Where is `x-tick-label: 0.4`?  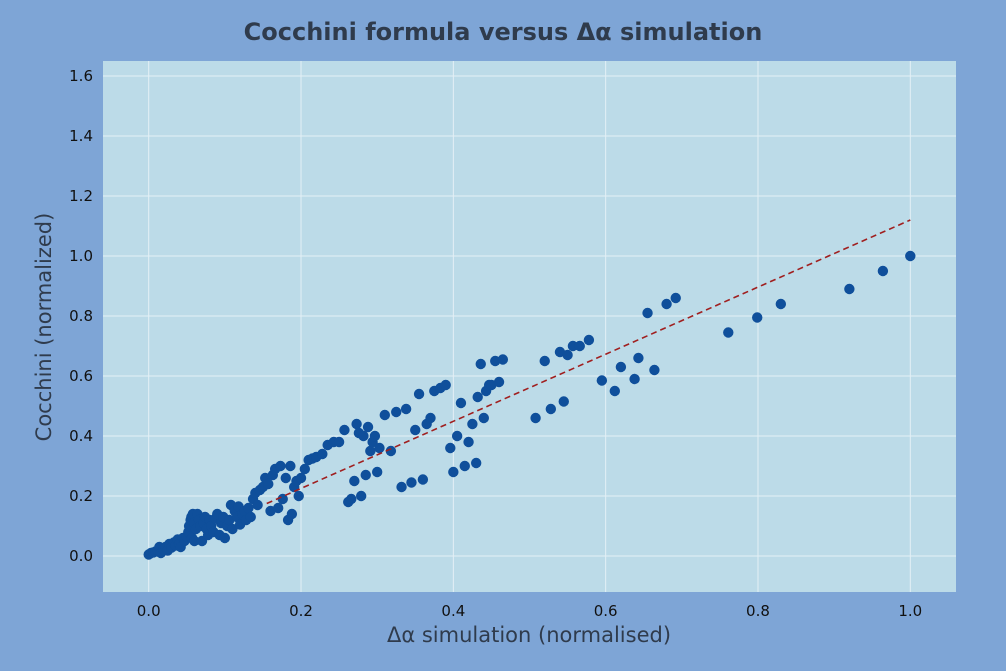 x-tick-label: 0.4 is located at coordinates (453, 611).